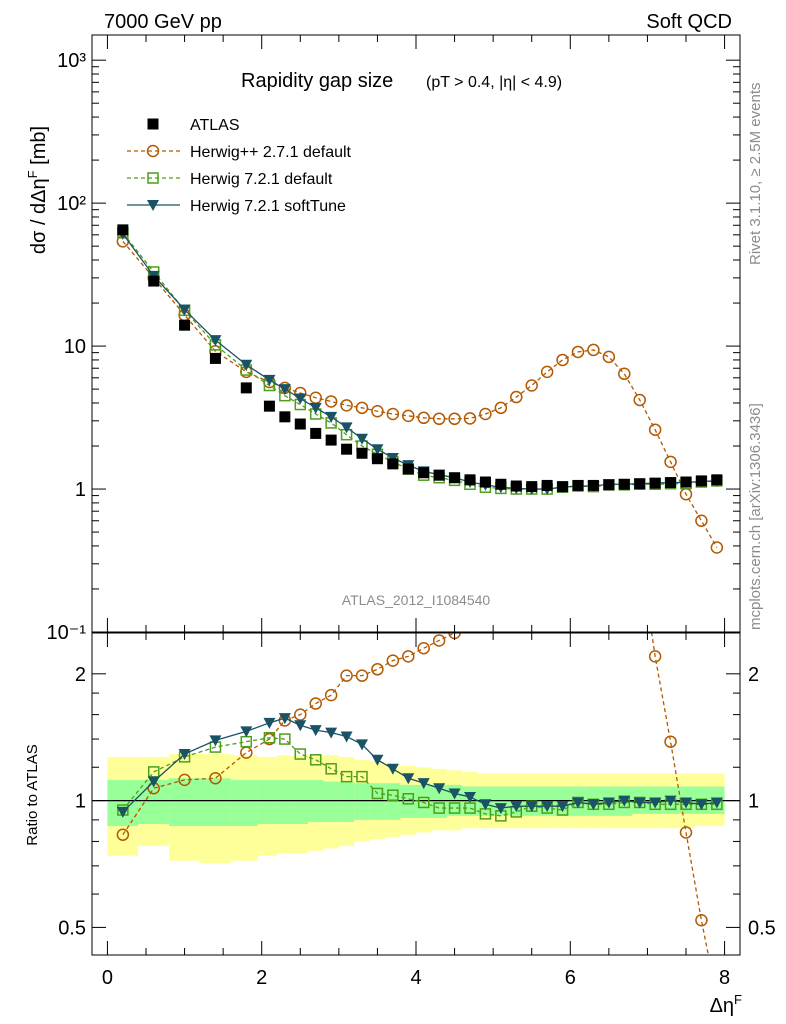 This screenshot has height=1024, width=786. Describe the element at coordinates (317, 81) in the screenshot. I see `plot-title: Rapidity gap size` at that location.